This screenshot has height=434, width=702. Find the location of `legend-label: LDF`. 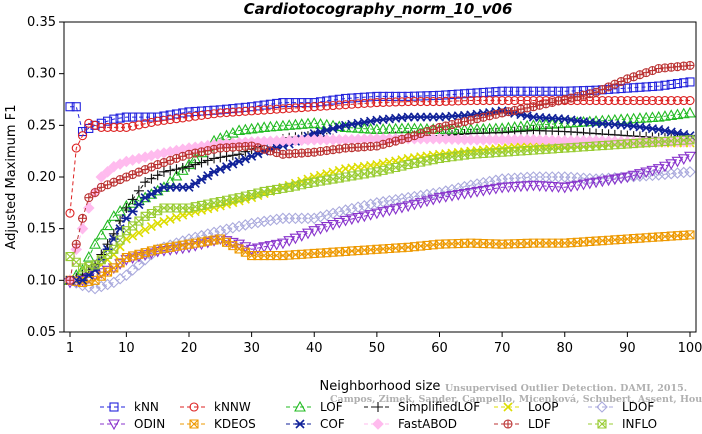

legend-label: LDF is located at coordinates (539, 424).